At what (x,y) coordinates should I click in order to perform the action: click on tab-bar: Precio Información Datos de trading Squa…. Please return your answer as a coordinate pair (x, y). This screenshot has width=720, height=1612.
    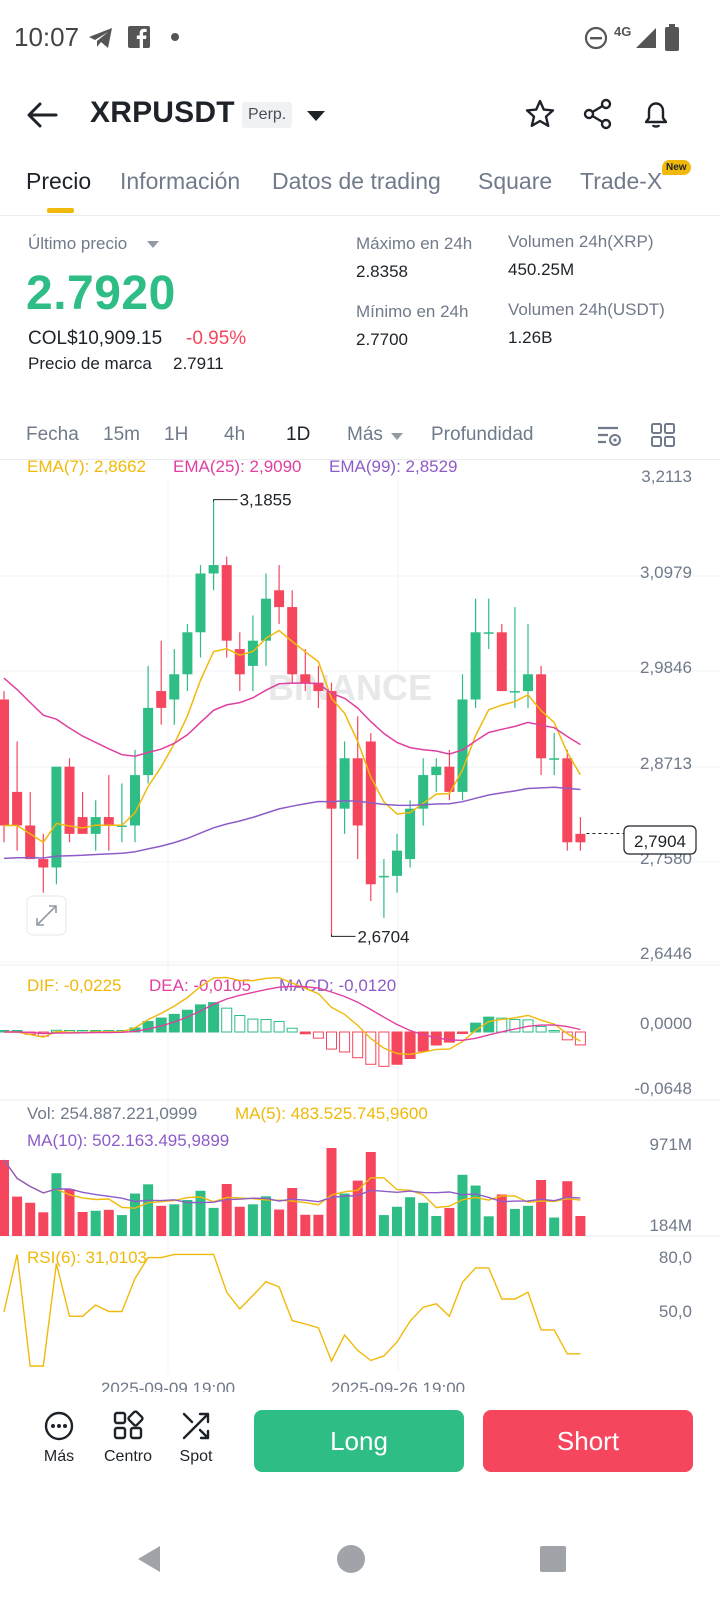
    Looking at the image, I should click on (360, 188).